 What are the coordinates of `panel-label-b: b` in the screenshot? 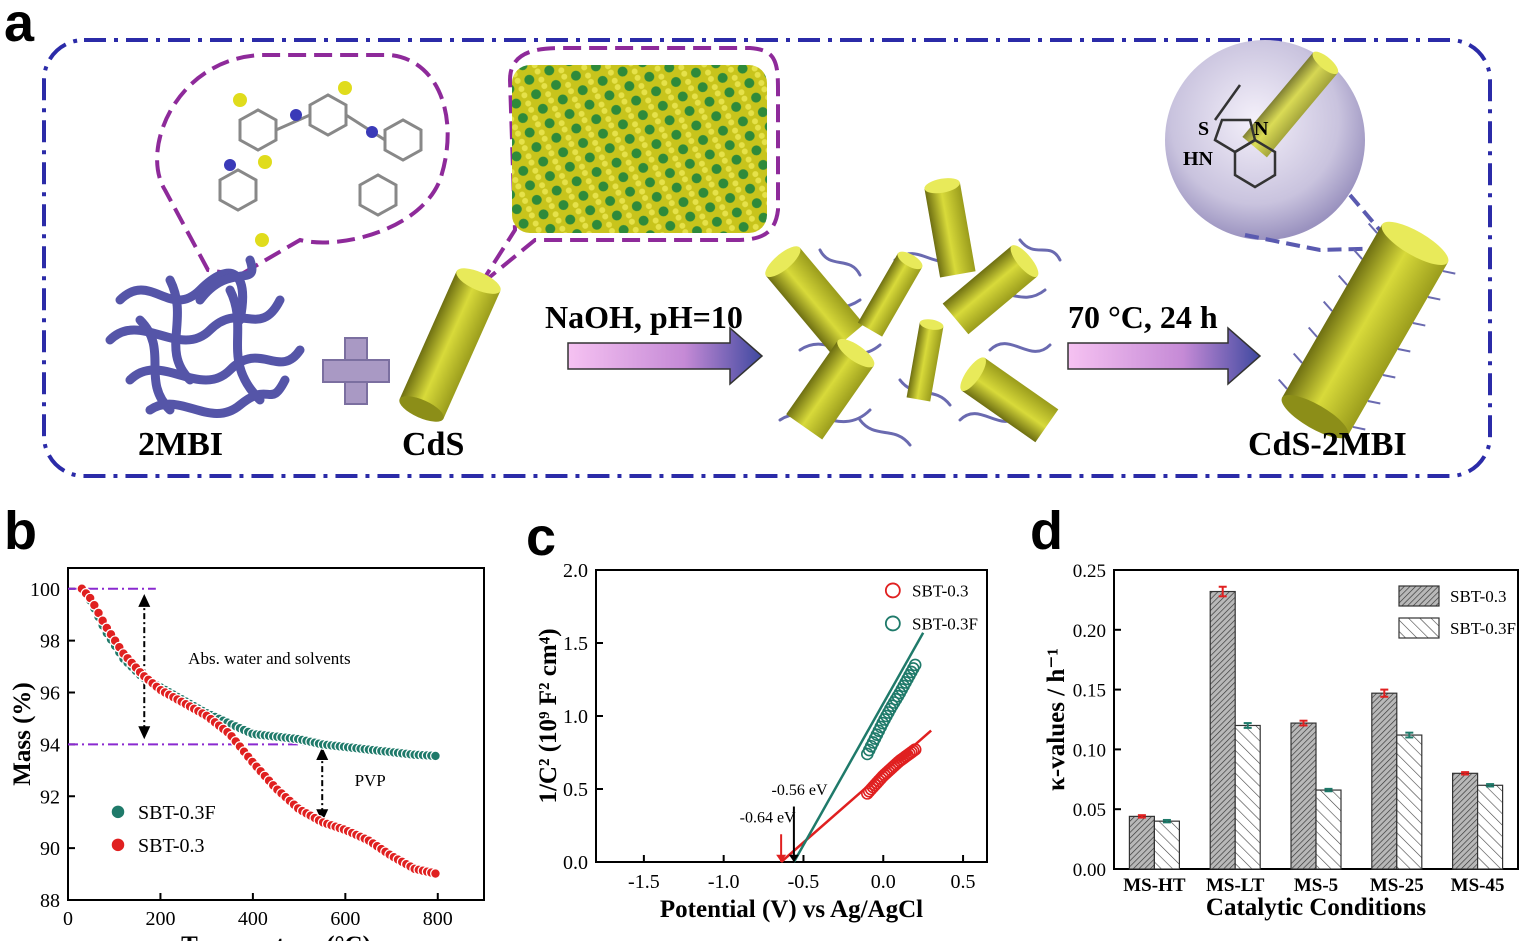 It's located at (20, 531).